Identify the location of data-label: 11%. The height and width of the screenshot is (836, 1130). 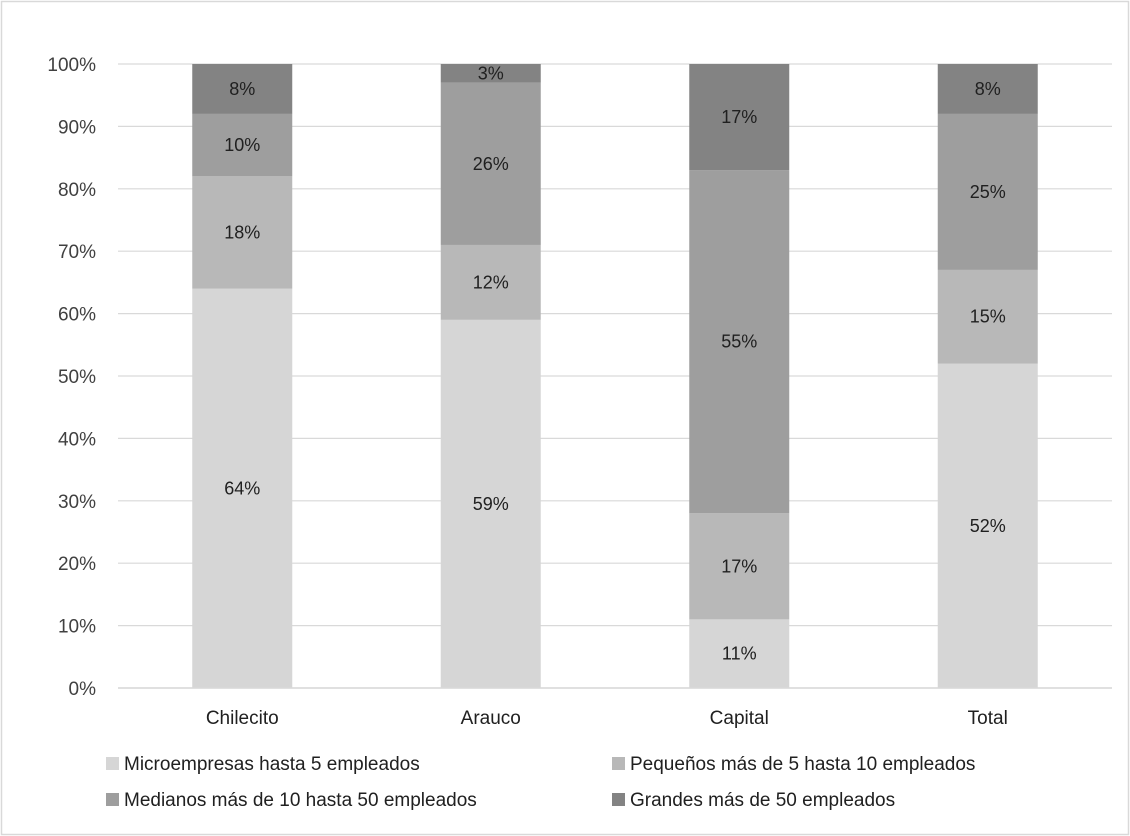
(739, 654).